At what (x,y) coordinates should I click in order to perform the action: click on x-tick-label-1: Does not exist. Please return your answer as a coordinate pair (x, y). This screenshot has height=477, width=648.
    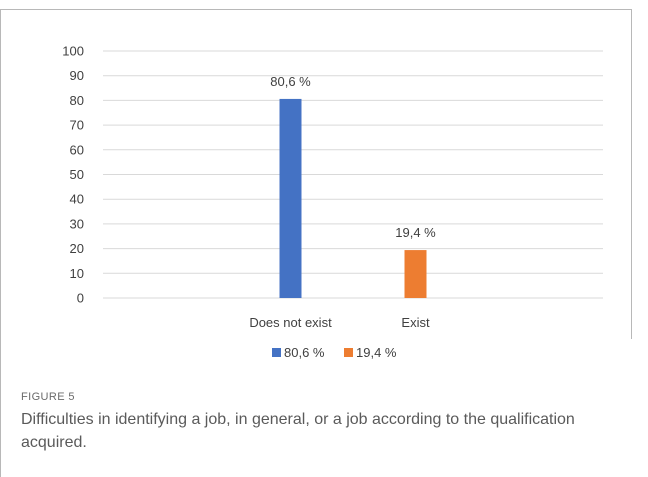
    Looking at the image, I should click on (290, 322).